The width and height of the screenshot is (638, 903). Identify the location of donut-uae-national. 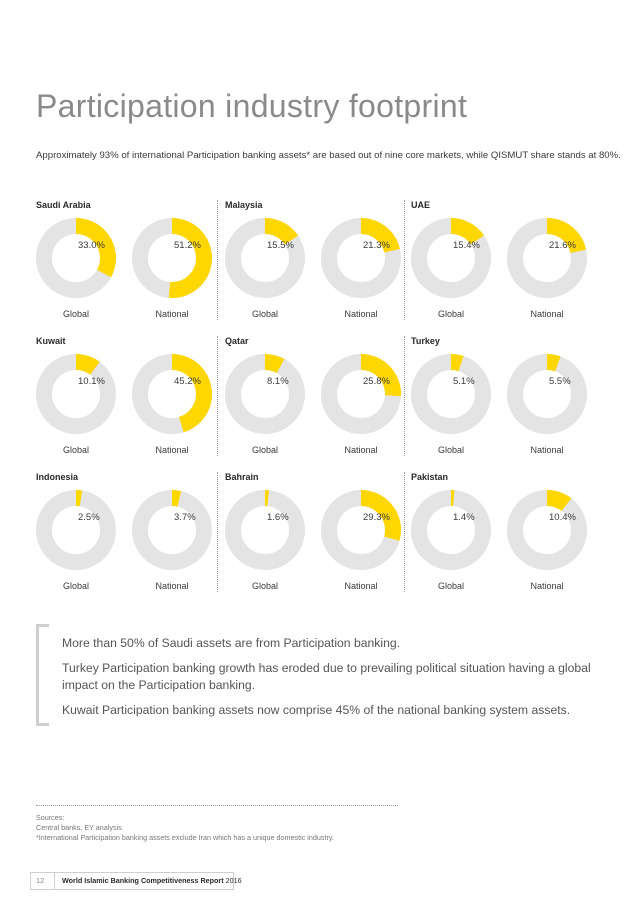
(547, 258).